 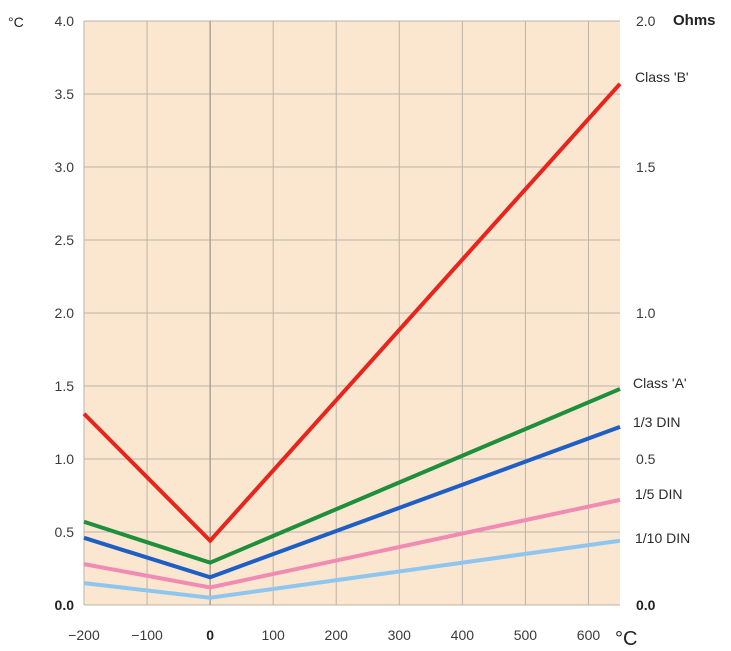 What do you see at coordinates (65, 240) in the screenshot?
I see `y-tick-label: 2.5` at bounding box center [65, 240].